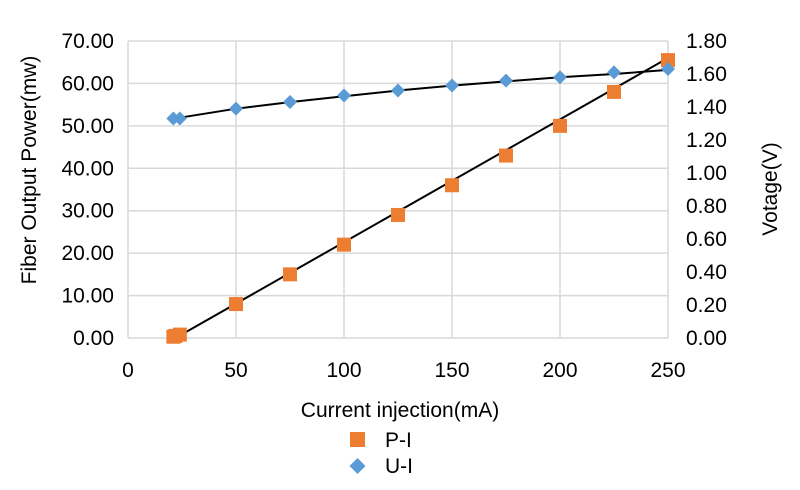  What do you see at coordinates (559, 370) in the screenshot?
I see `x-tick-label: 200` at bounding box center [559, 370].